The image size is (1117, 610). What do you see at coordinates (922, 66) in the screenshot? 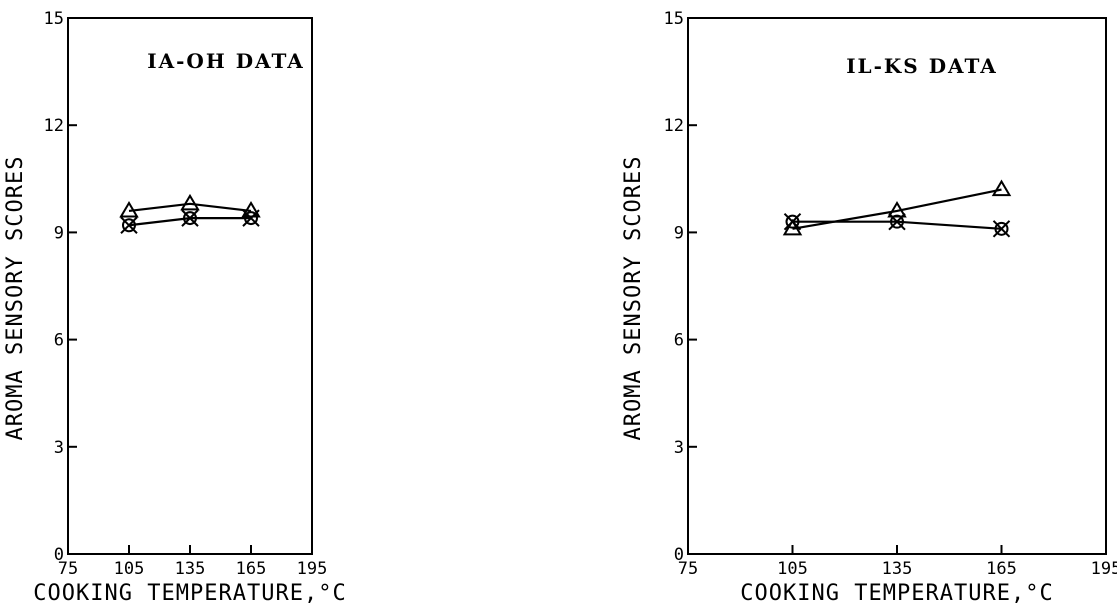
I see `chart-title: IL-KS DATA` at bounding box center [922, 66].